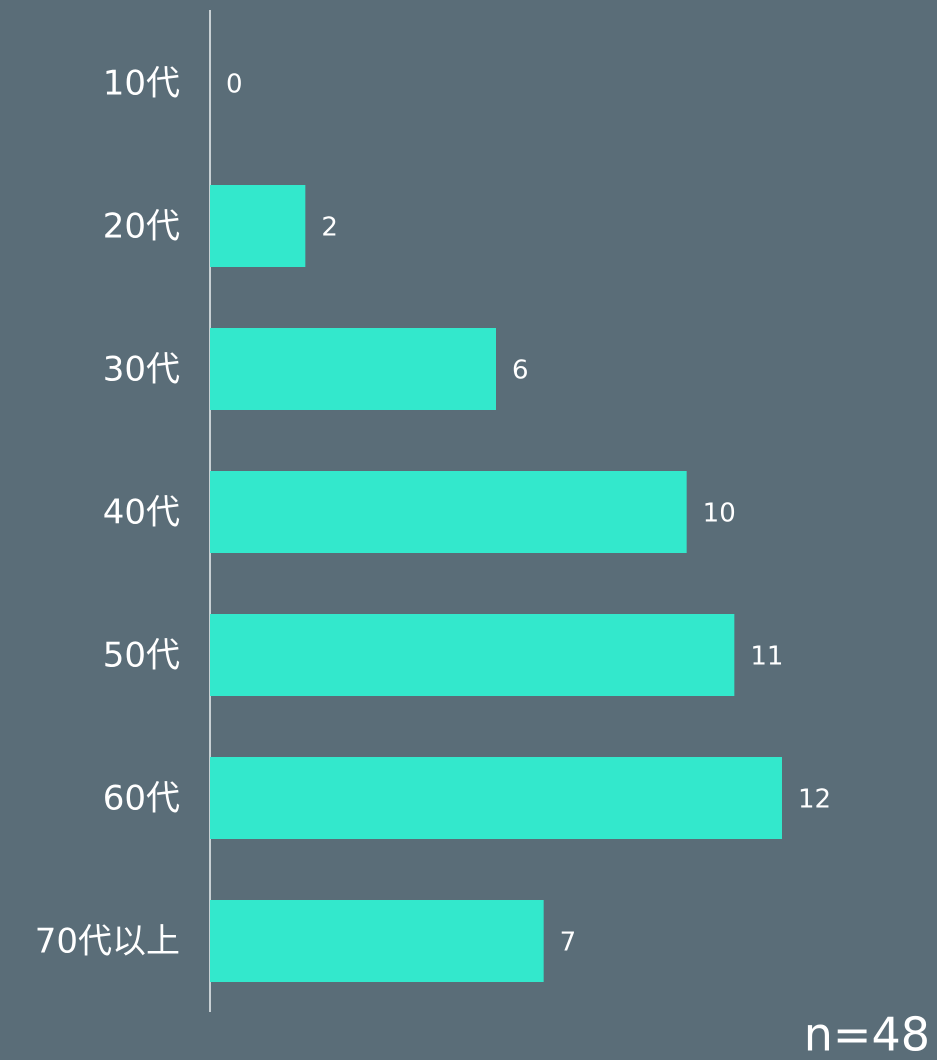  I want to click on value-label: 6, so click(520, 371).